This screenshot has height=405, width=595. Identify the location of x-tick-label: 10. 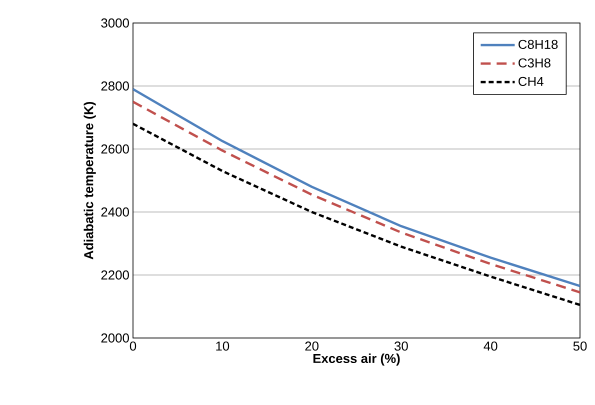
(223, 346).